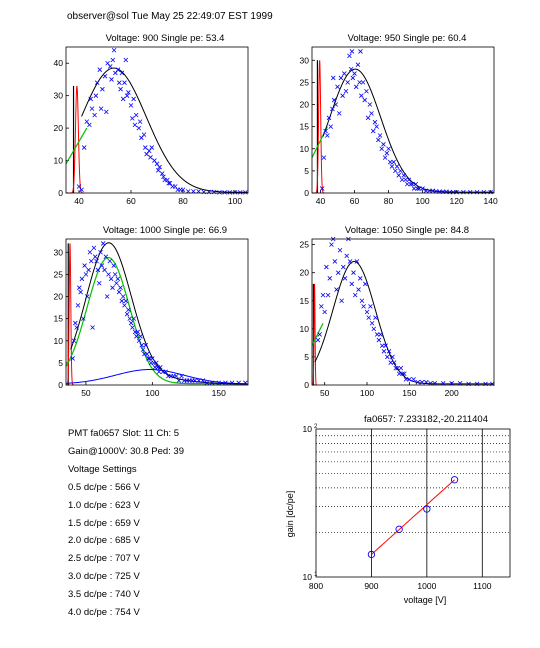 Image resolution: width=540 pixels, height=648 pixels. Describe the element at coordinates (397, 317) in the screenshot. I see `plot-area: 50 100 150 200 0 5 10 15 20 25` at that location.